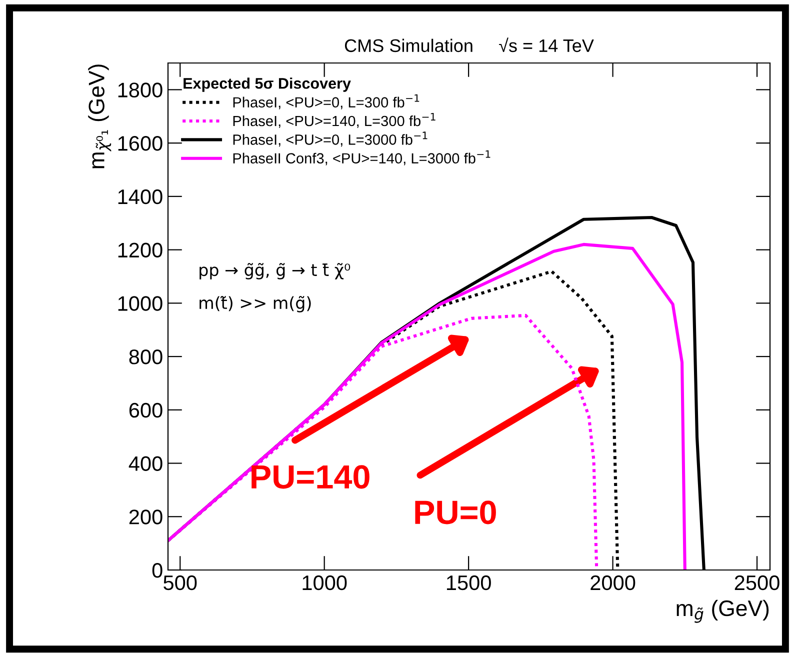 Image resolution: width=795 pixels, height=657 pixels. What do you see at coordinates (330, 139) in the screenshot?
I see `legend-label: PhaseI, <PU>=0, L=3000 fb$^{−1}$` at bounding box center [330, 139].